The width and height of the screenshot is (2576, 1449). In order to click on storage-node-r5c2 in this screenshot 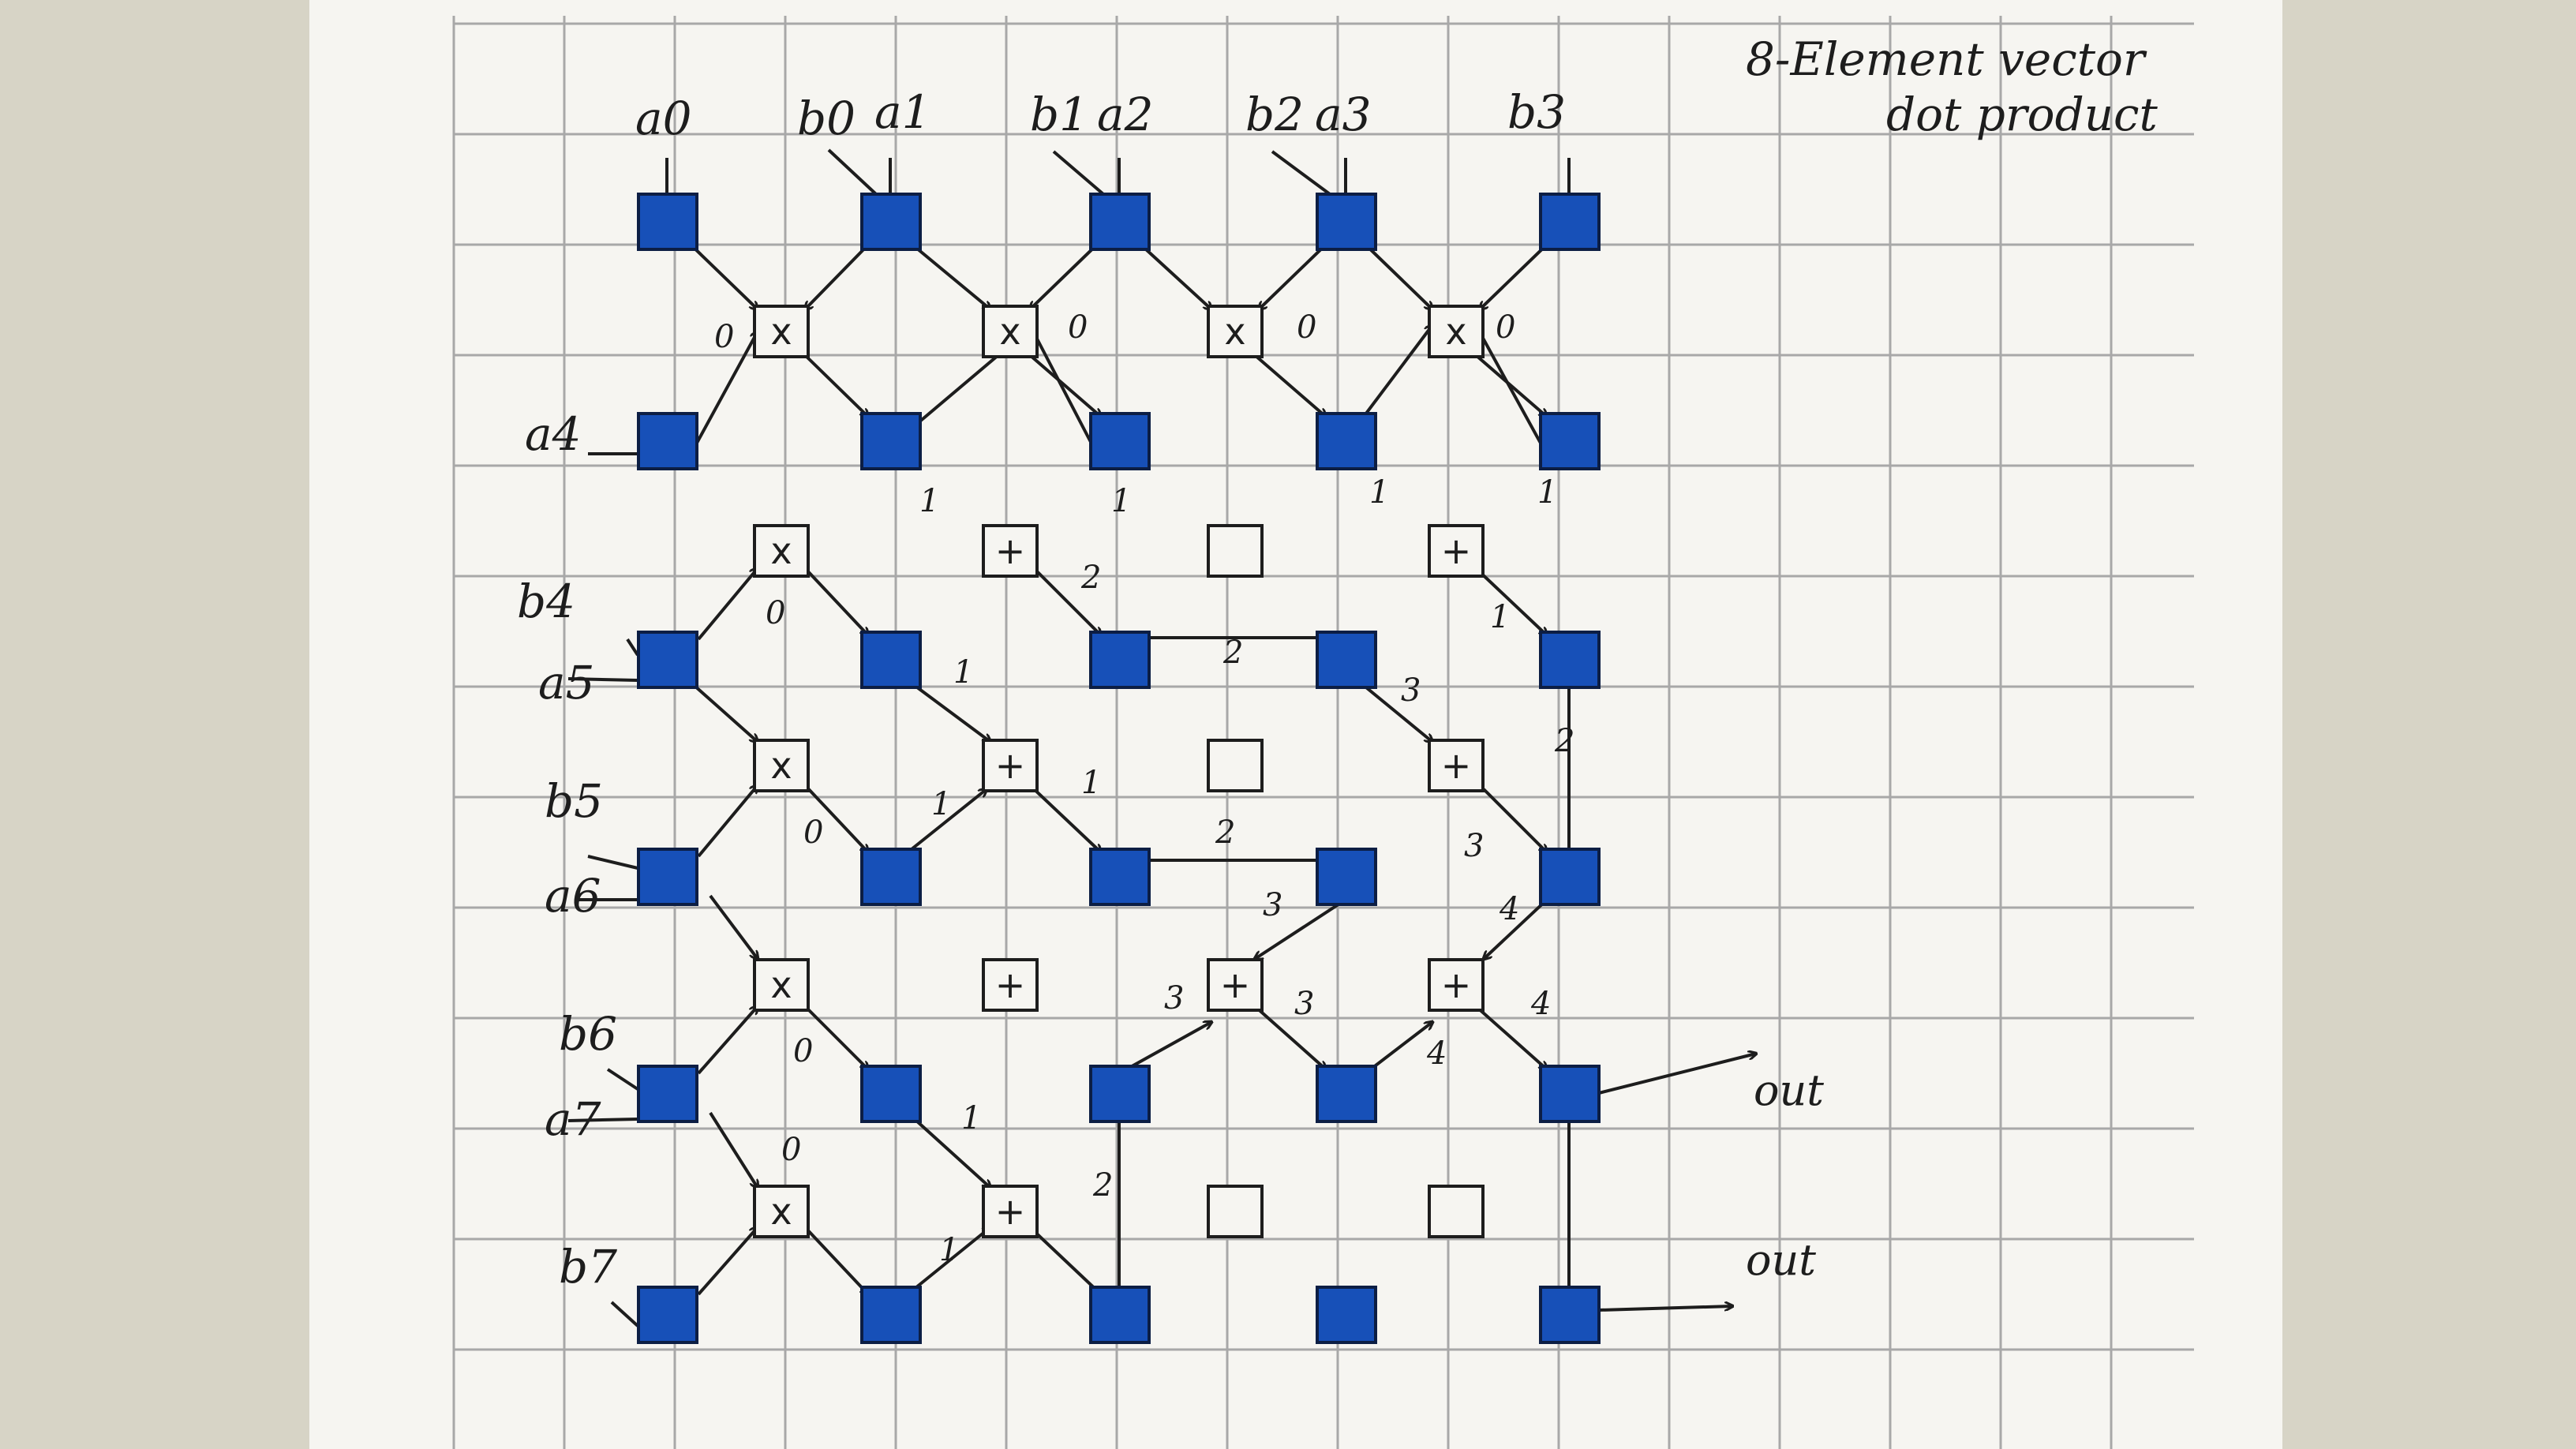, I will do `click(1120, 1315)`.